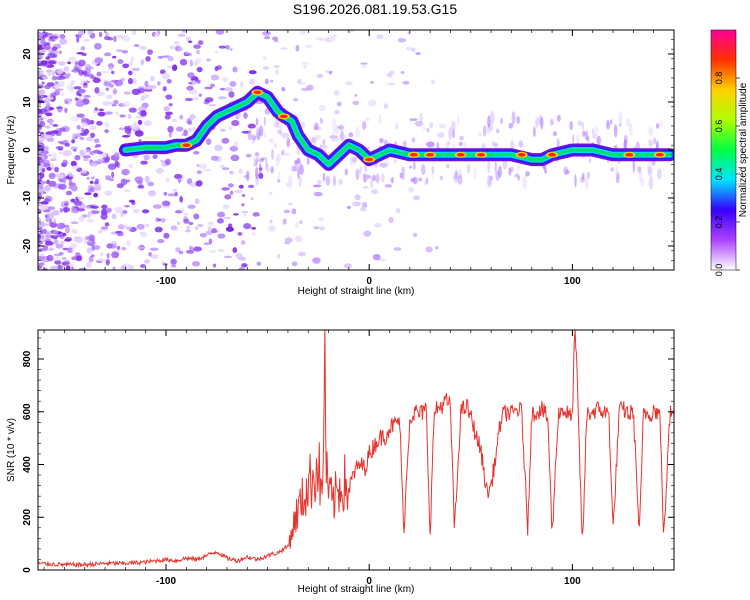  I want to click on spectrogram-x-tick-label: 100, so click(572, 281).